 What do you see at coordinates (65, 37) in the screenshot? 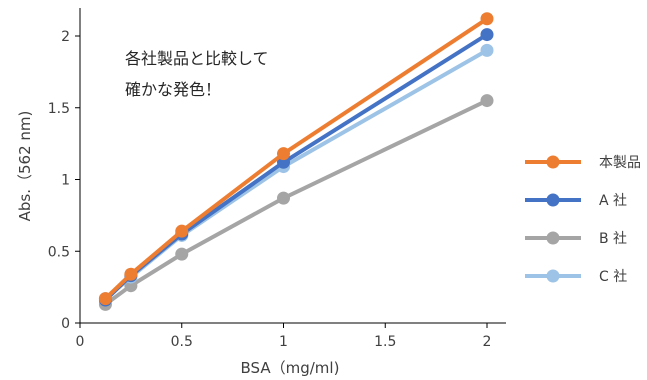
I see `y-tick-label: 2` at bounding box center [65, 37].